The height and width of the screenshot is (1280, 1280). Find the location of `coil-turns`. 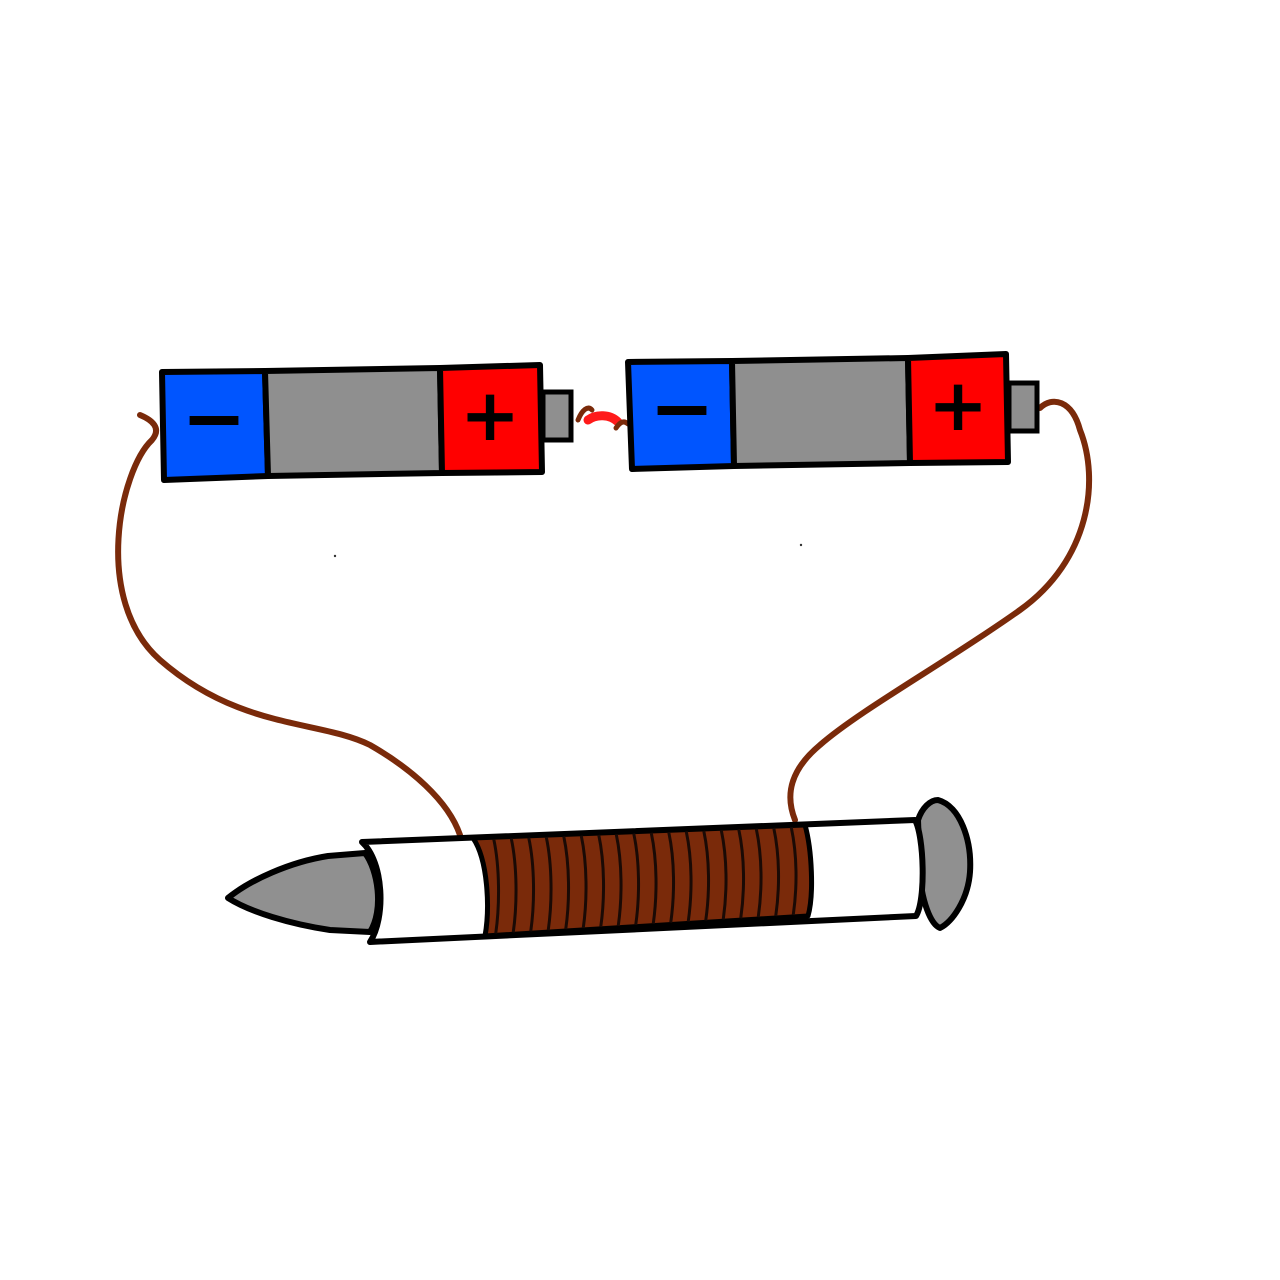

coil-turns is located at coordinates (645, 880).